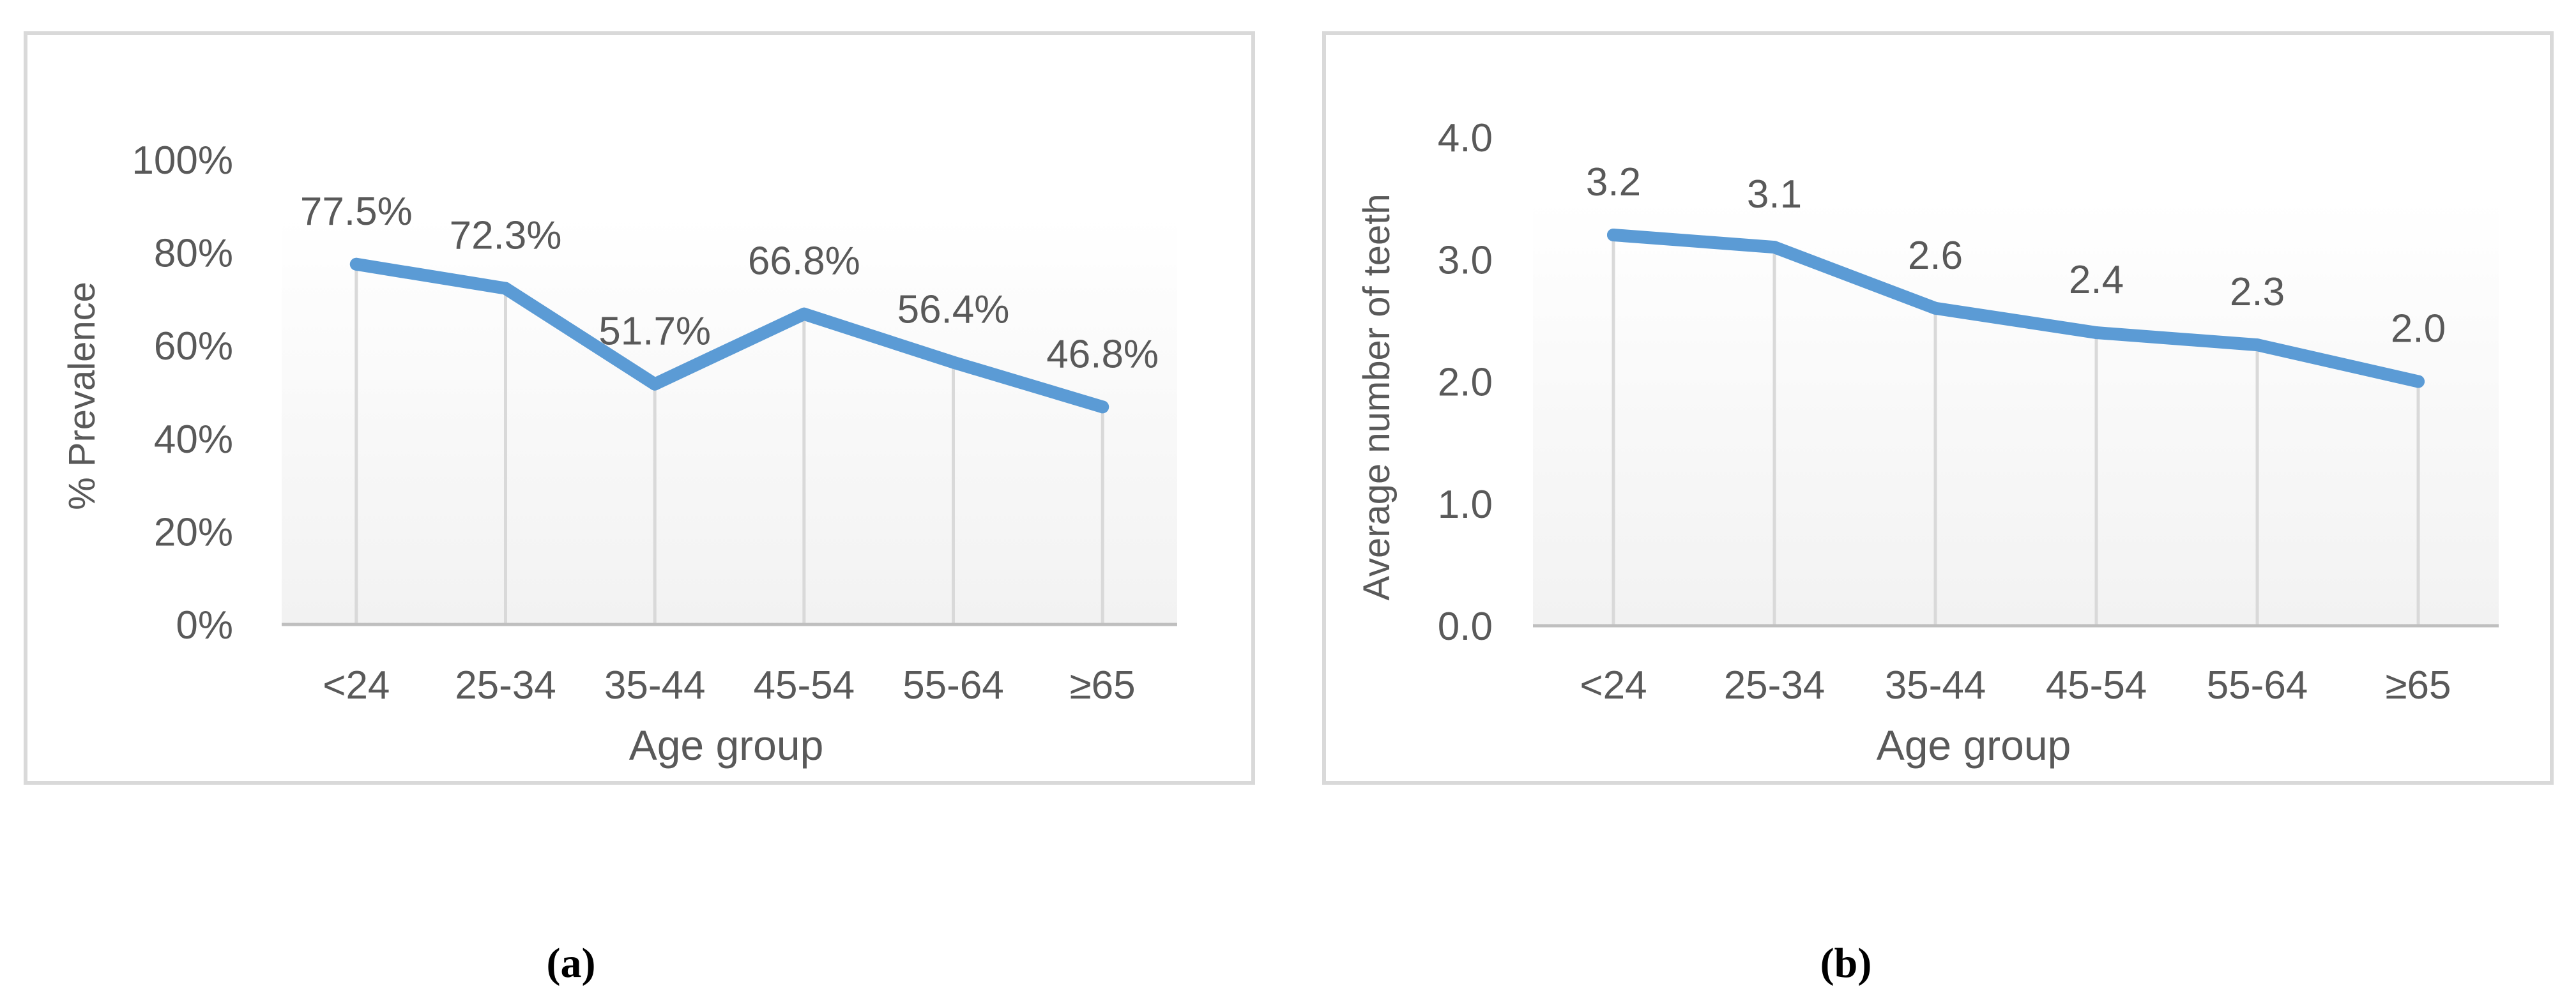  What do you see at coordinates (1465, 627) in the screenshot?
I see `chart-b-y-tick-label: 0.0` at bounding box center [1465, 627].